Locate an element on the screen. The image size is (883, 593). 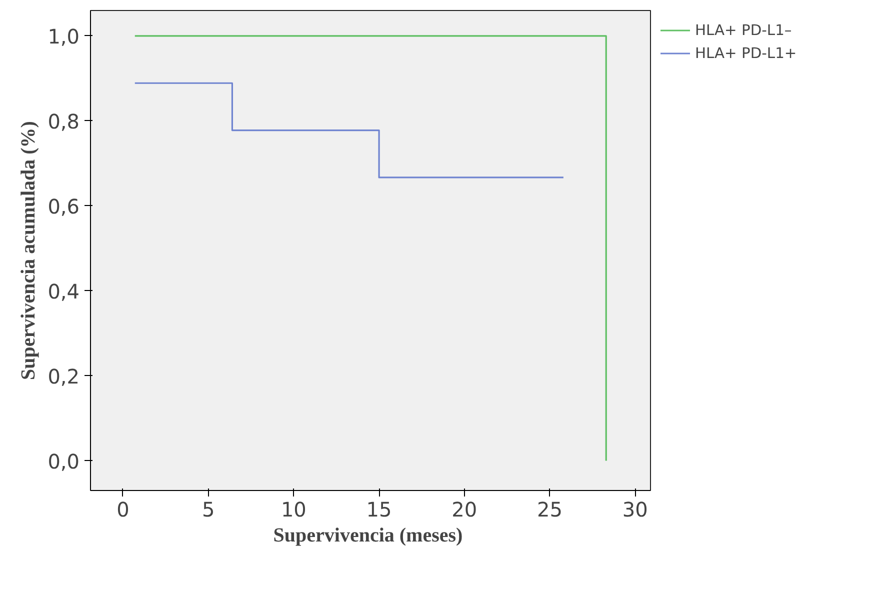
y-tick-label: 0,4 is located at coordinates (64, 291).